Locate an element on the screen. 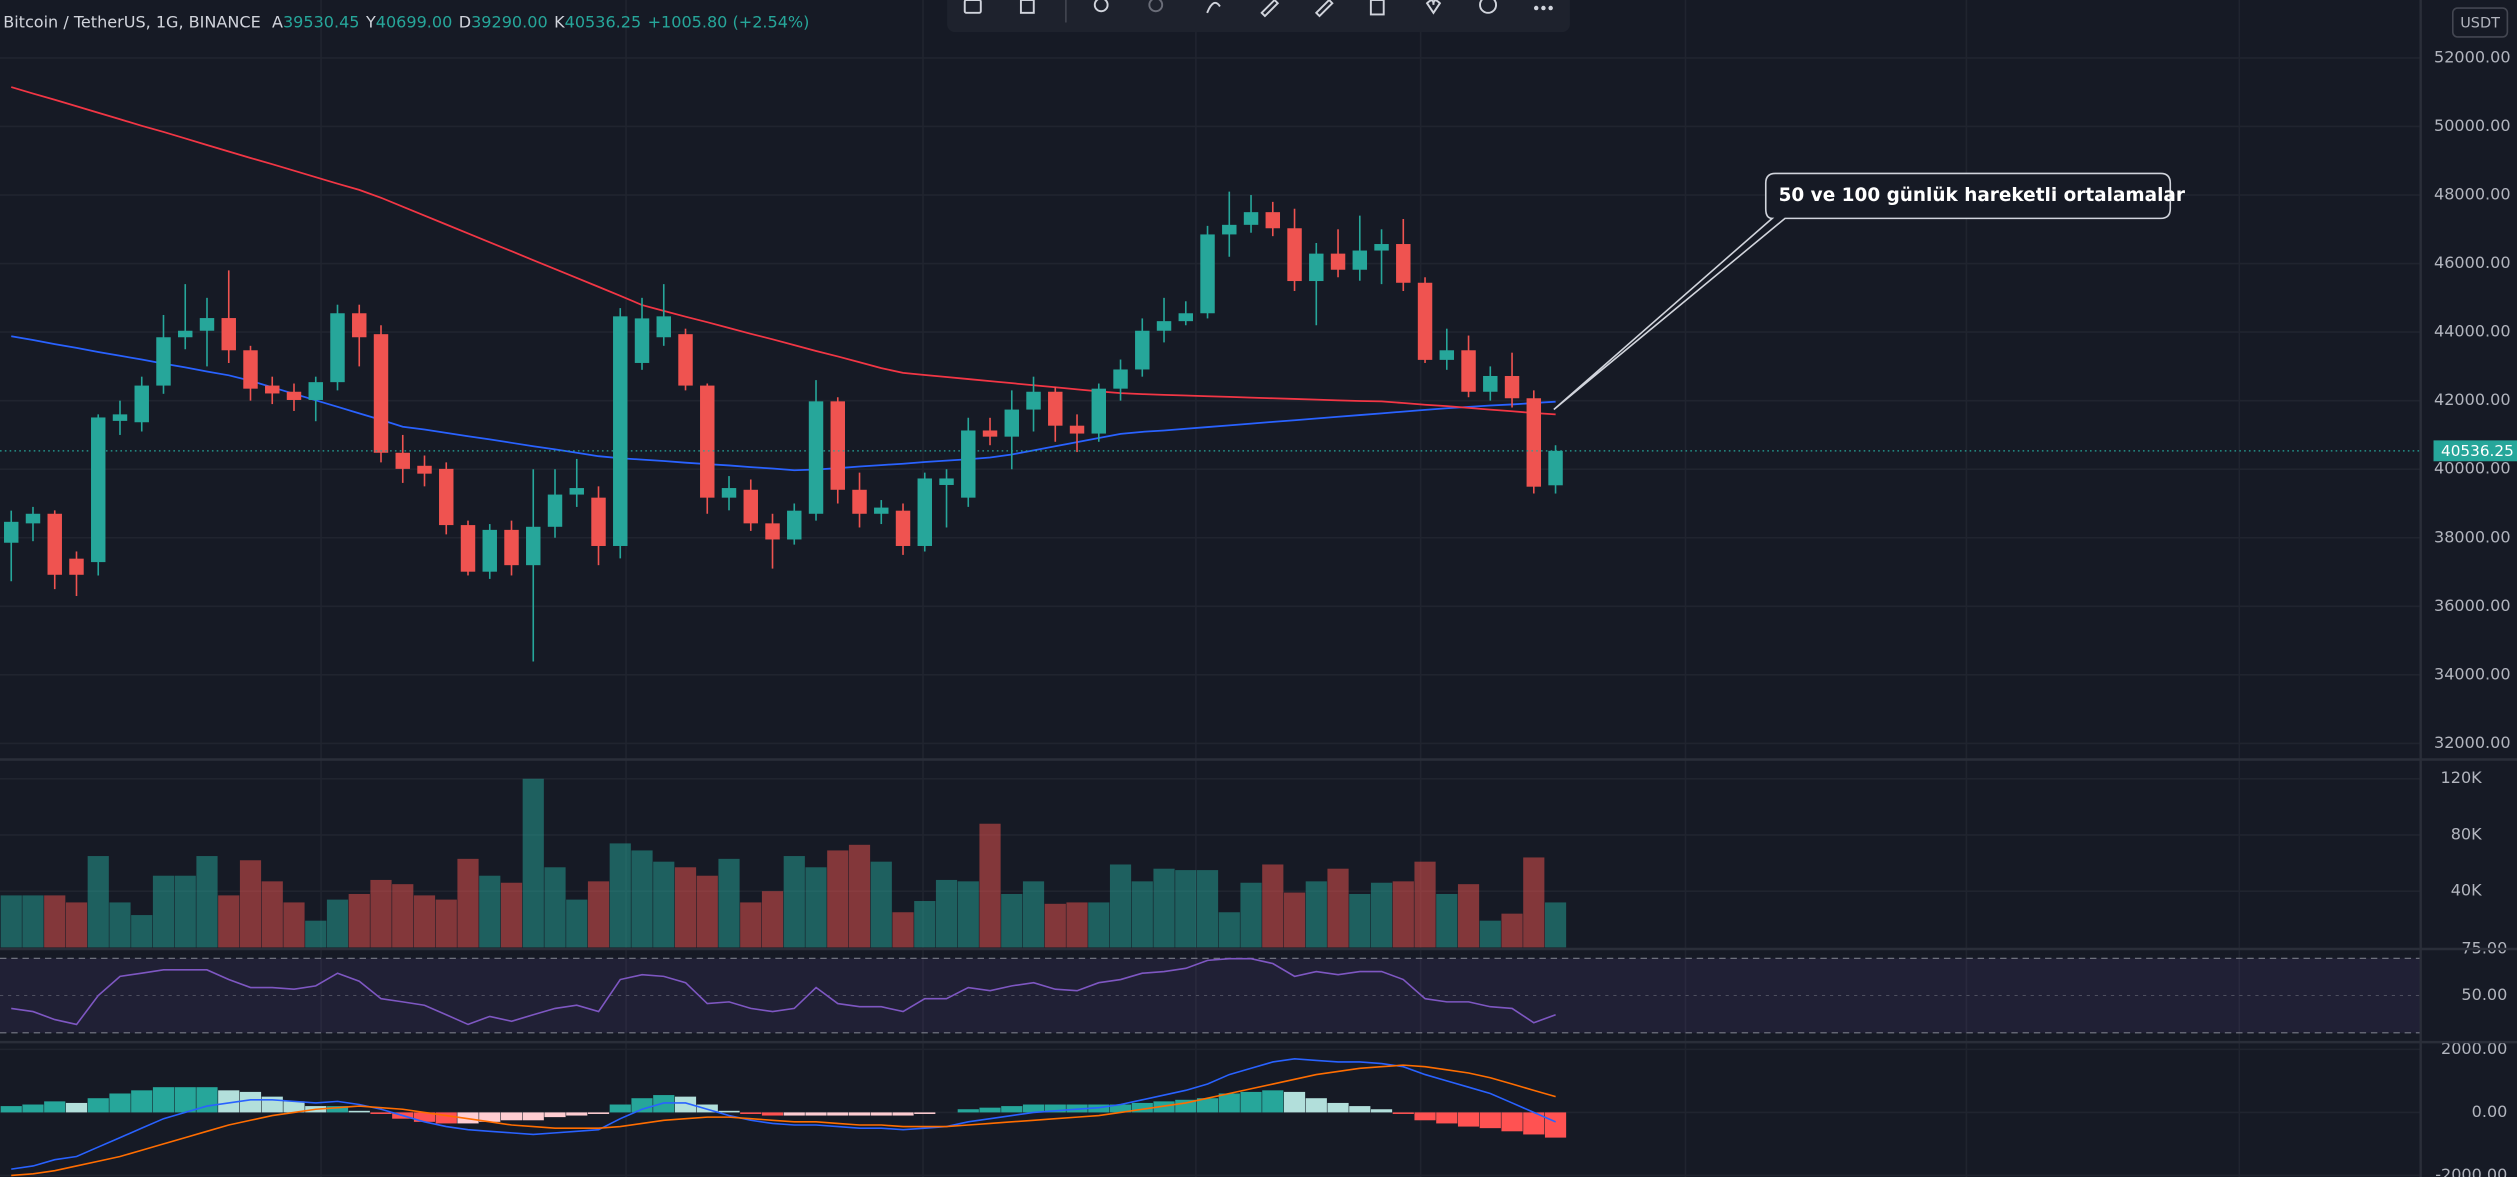 Image resolution: width=2517 pixels, height=1177 pixels. y-tick-label: 42000.00 is located at coordinates (2472, 399).